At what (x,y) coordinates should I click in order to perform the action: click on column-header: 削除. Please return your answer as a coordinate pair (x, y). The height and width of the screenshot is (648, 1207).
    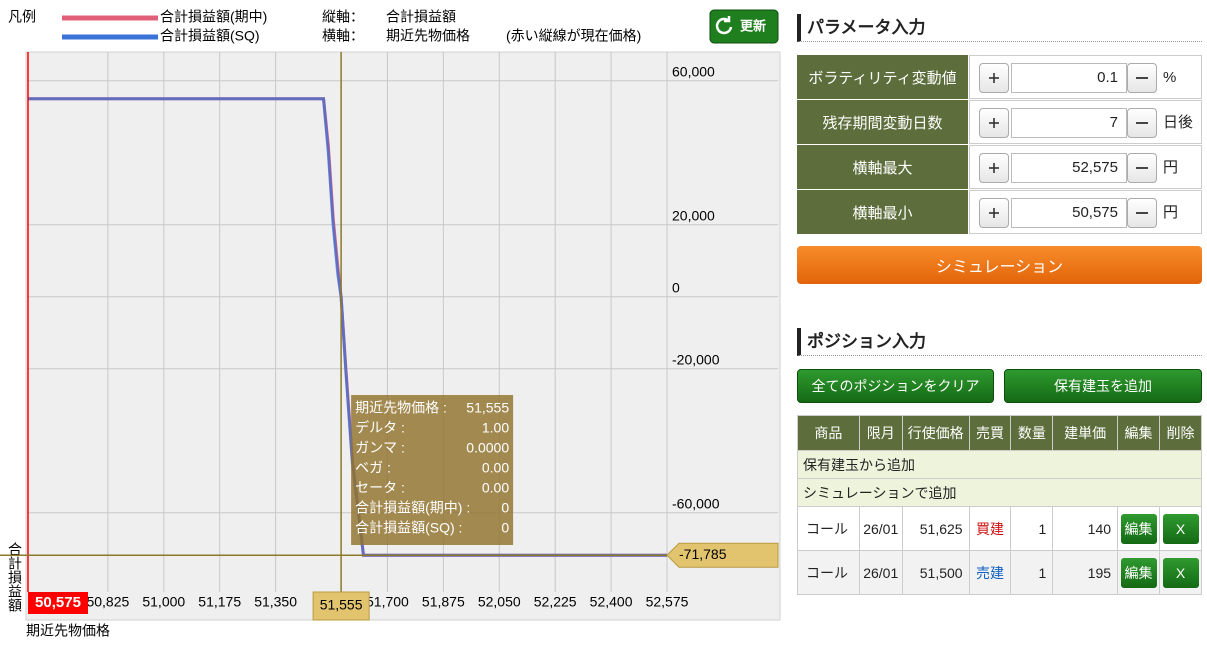
    Looking at the image, I should click on (1180, 433).